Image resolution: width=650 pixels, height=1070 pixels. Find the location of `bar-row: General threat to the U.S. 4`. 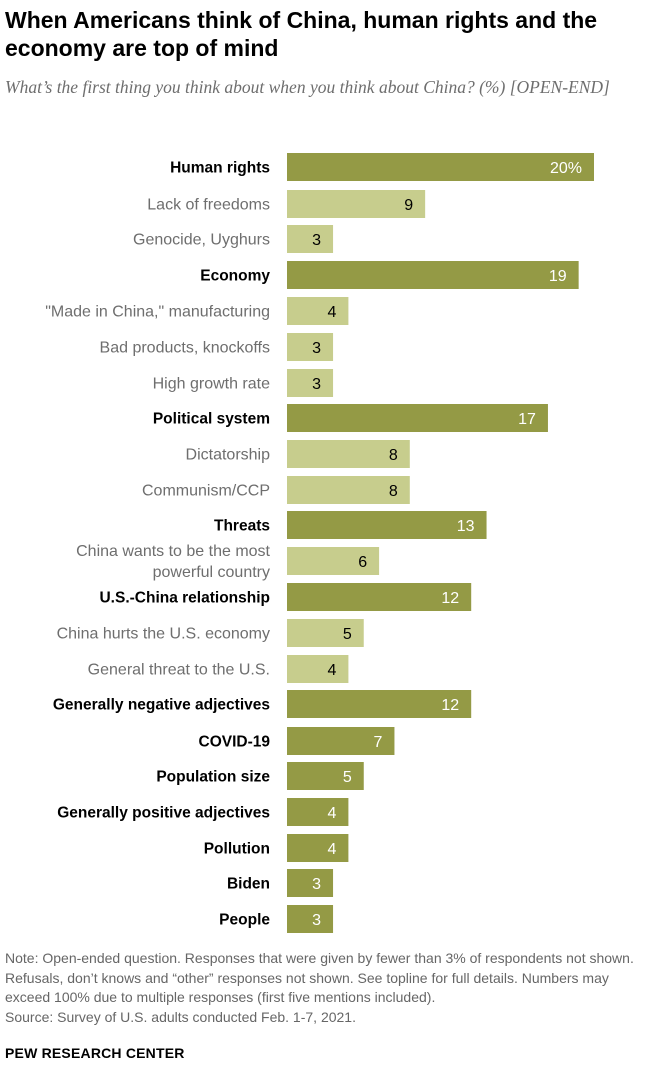

bar-row: General threat to the U.S. 4 is located at coordinates (218, 669).